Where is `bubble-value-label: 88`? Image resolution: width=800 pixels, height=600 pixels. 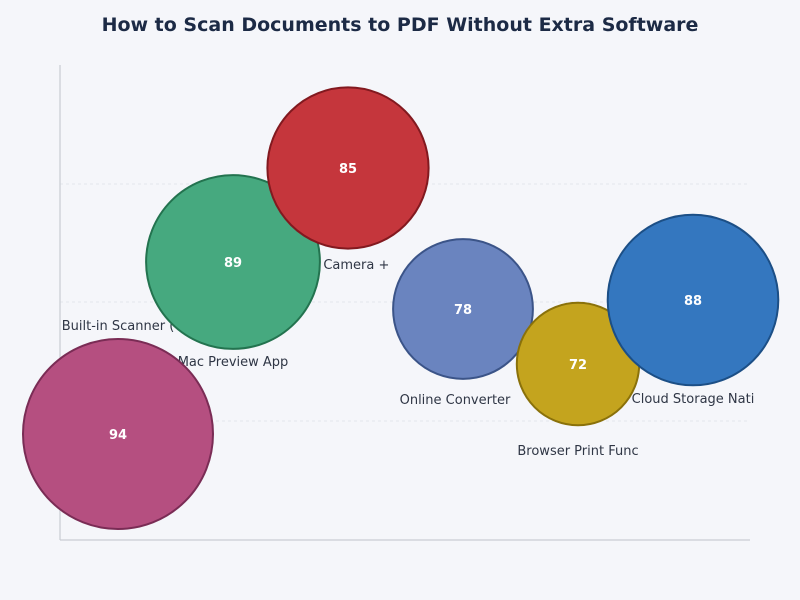 bubble-value-label: 88 is located at coordinates (693, 301).